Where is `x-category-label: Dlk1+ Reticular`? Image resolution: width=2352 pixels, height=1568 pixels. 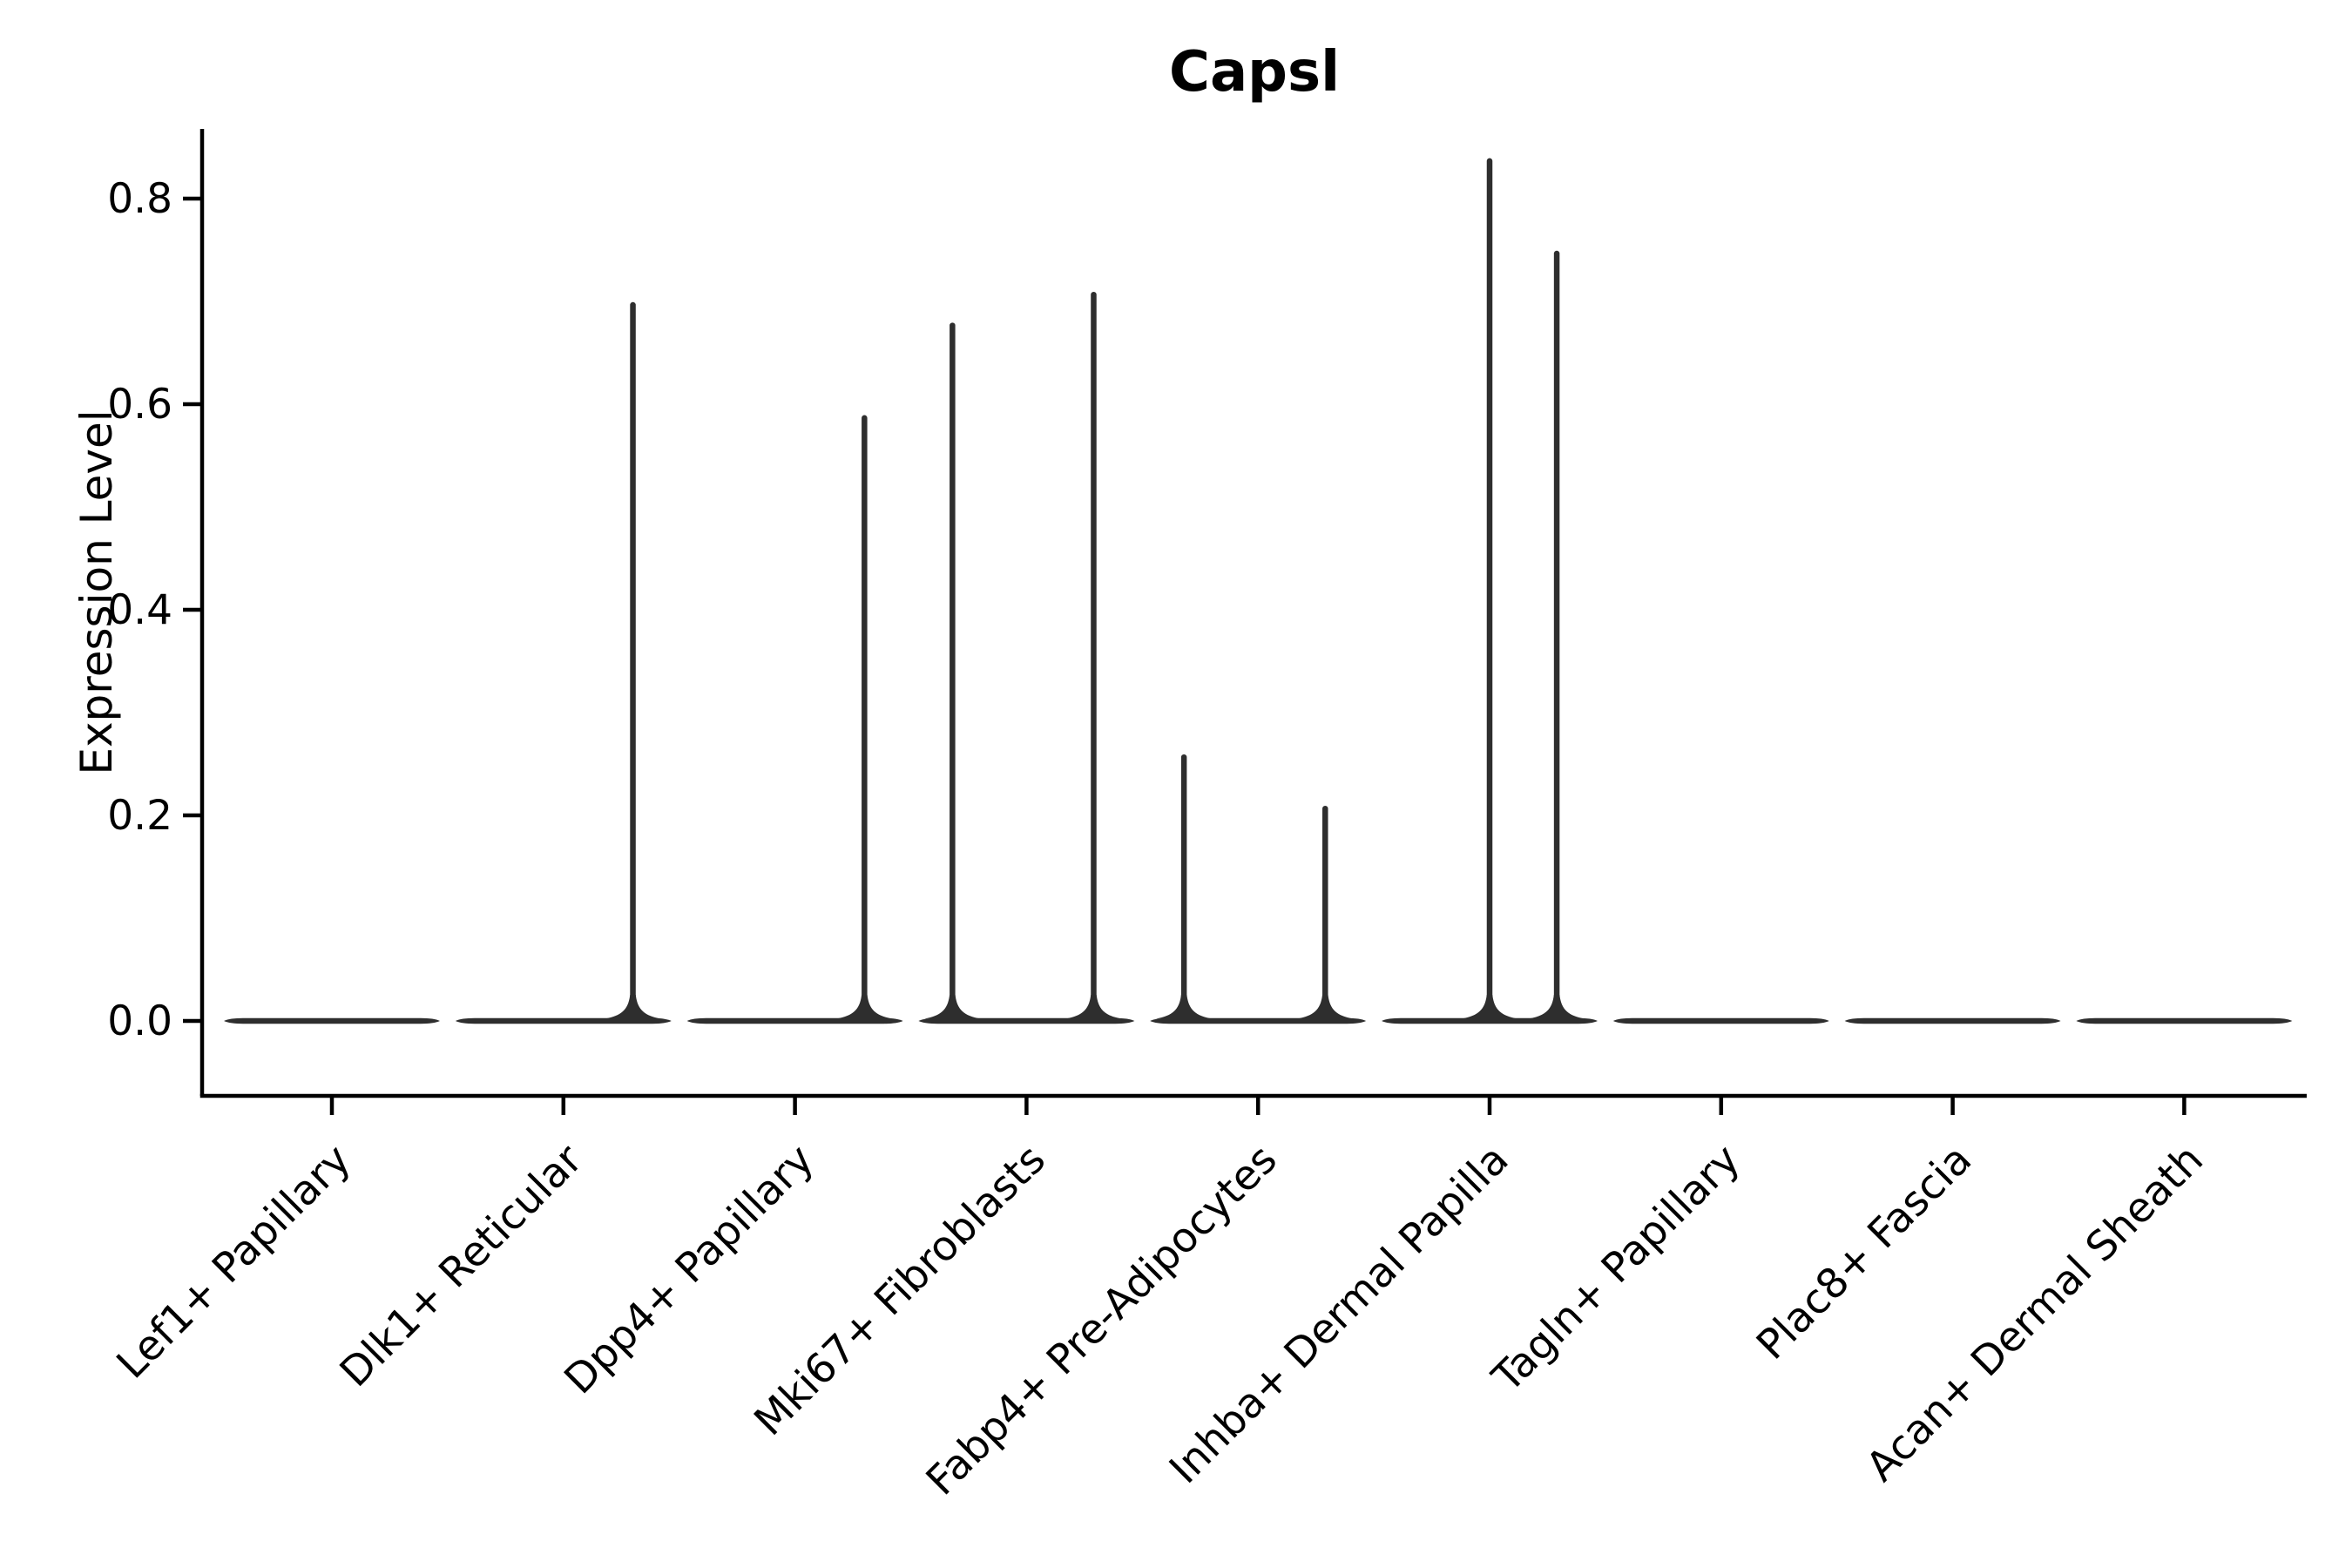 x-category-label: Dlk1+ Reticular is located at coordinates (461, 1265).